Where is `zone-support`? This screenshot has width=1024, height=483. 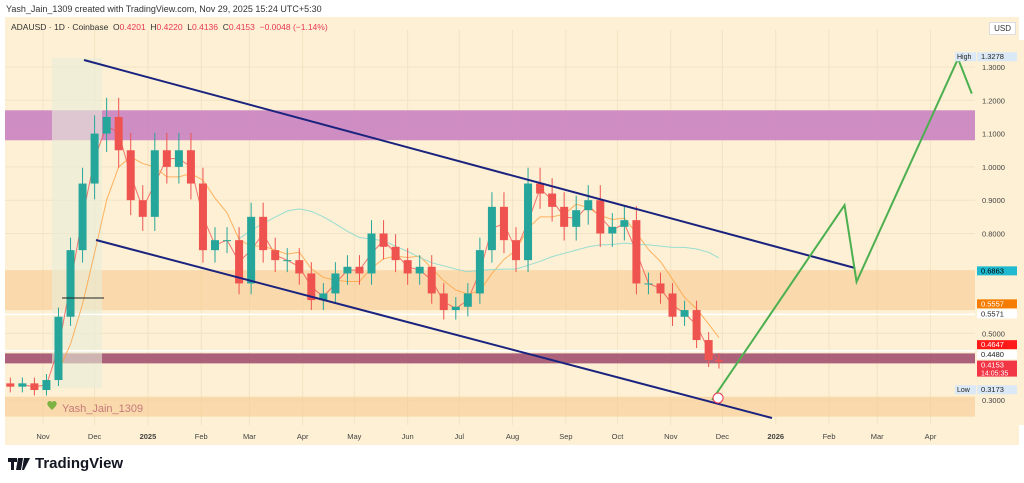
zone-support is located at coordinates (490, 406).